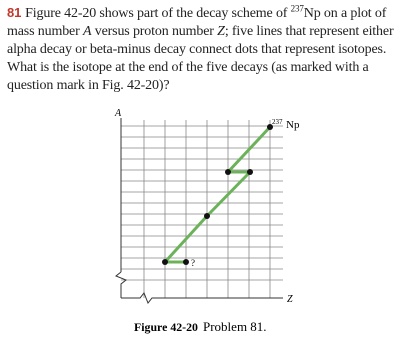  Describe the element at coordinates (193, 263) in the screenshot. I see `end-label: ?` at that location.